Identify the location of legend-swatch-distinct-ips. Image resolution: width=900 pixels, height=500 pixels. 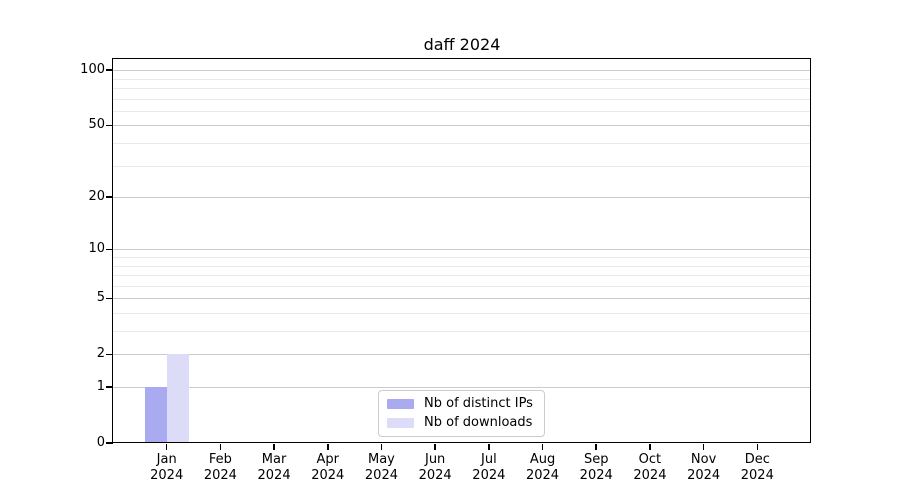
(400, 404).